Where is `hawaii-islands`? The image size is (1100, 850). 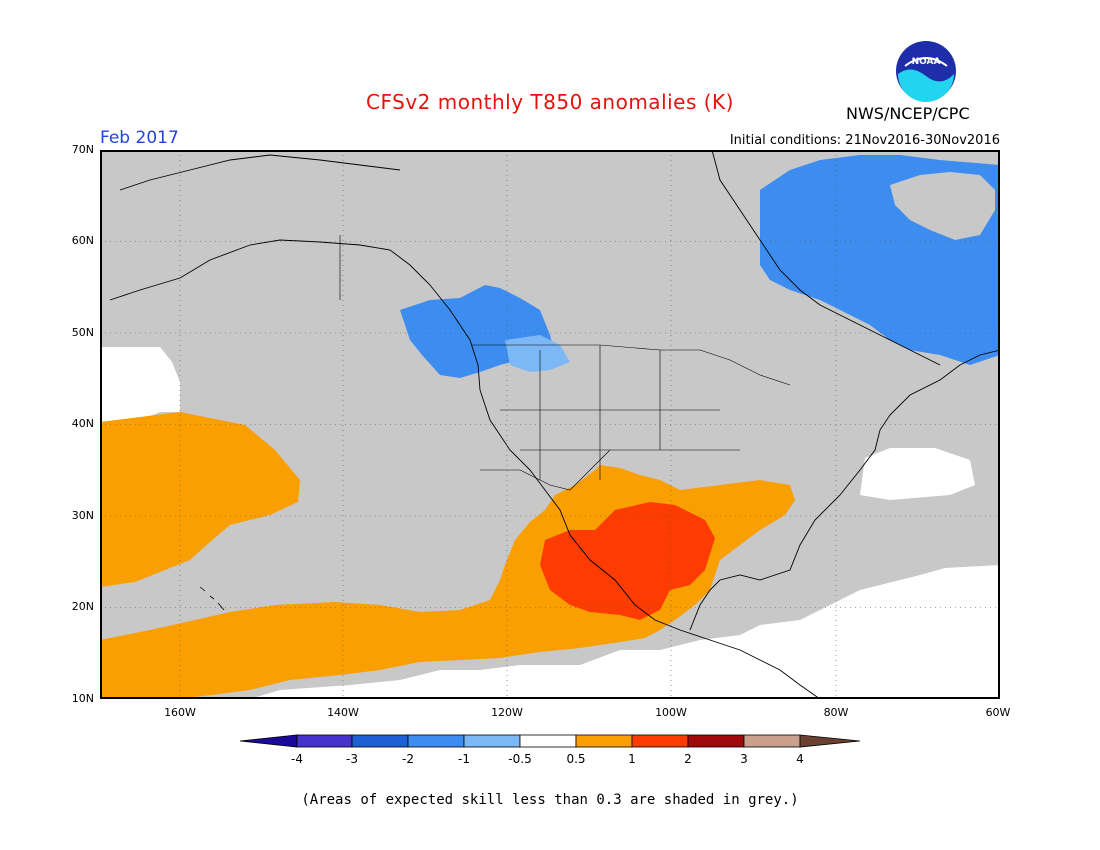 hawaii-islands is located at coordinates (212, 598).